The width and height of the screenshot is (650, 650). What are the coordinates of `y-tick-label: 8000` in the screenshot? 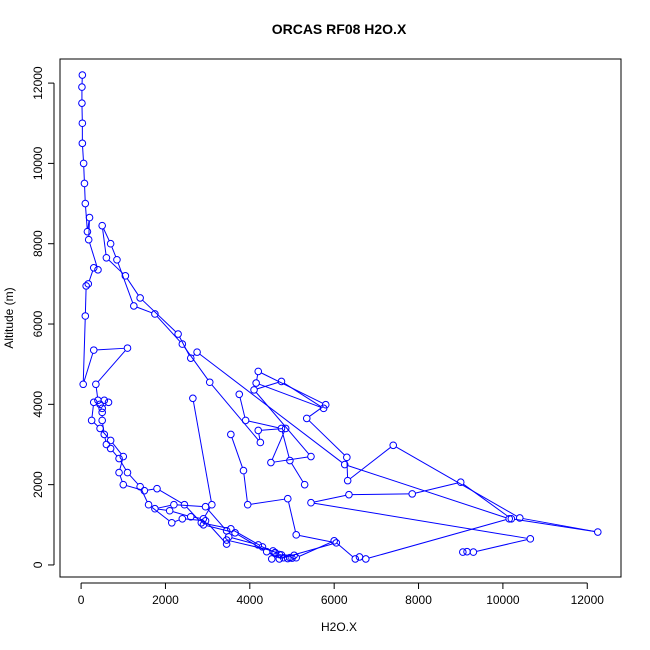 It's located at (38, 243).